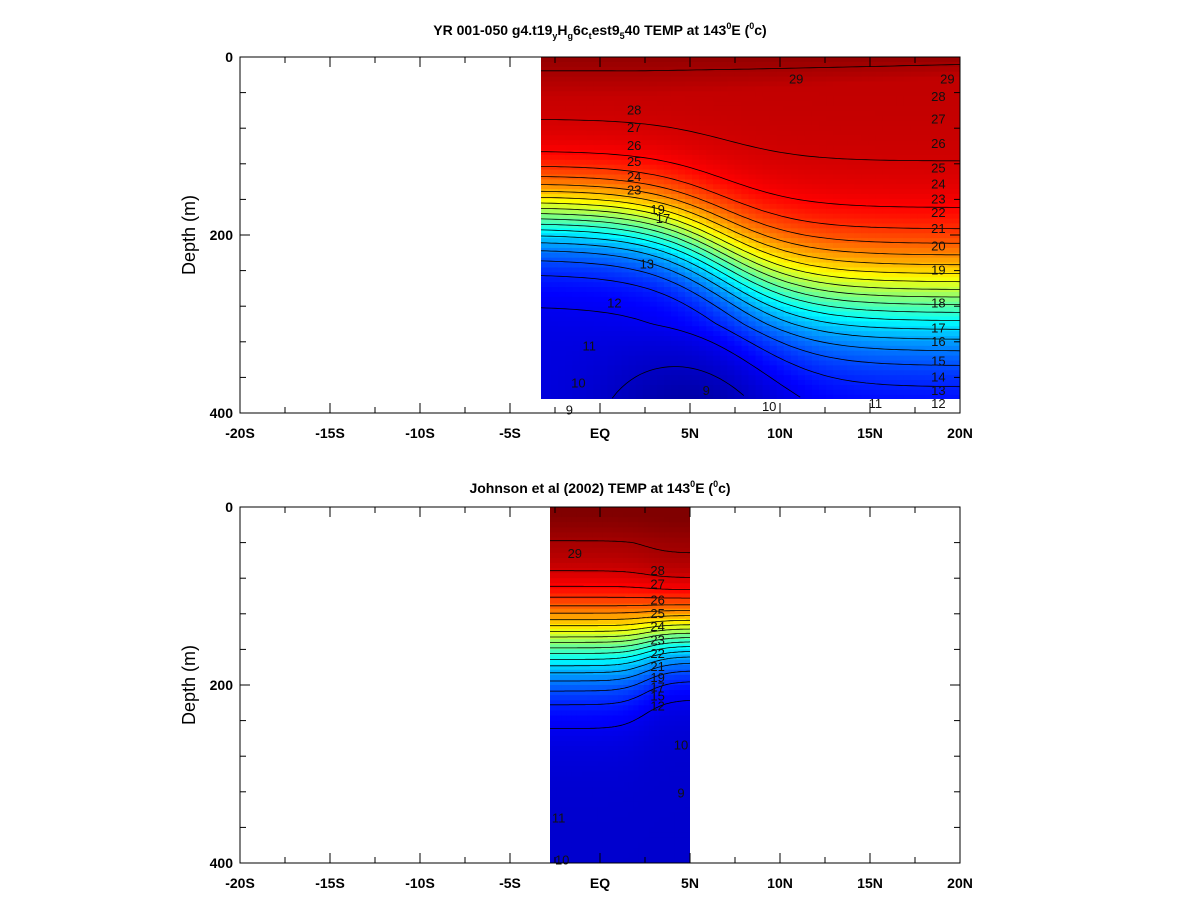 This screenshot has width=1200, height=900. I want to click on contour-label: 9, so click(569, 409).